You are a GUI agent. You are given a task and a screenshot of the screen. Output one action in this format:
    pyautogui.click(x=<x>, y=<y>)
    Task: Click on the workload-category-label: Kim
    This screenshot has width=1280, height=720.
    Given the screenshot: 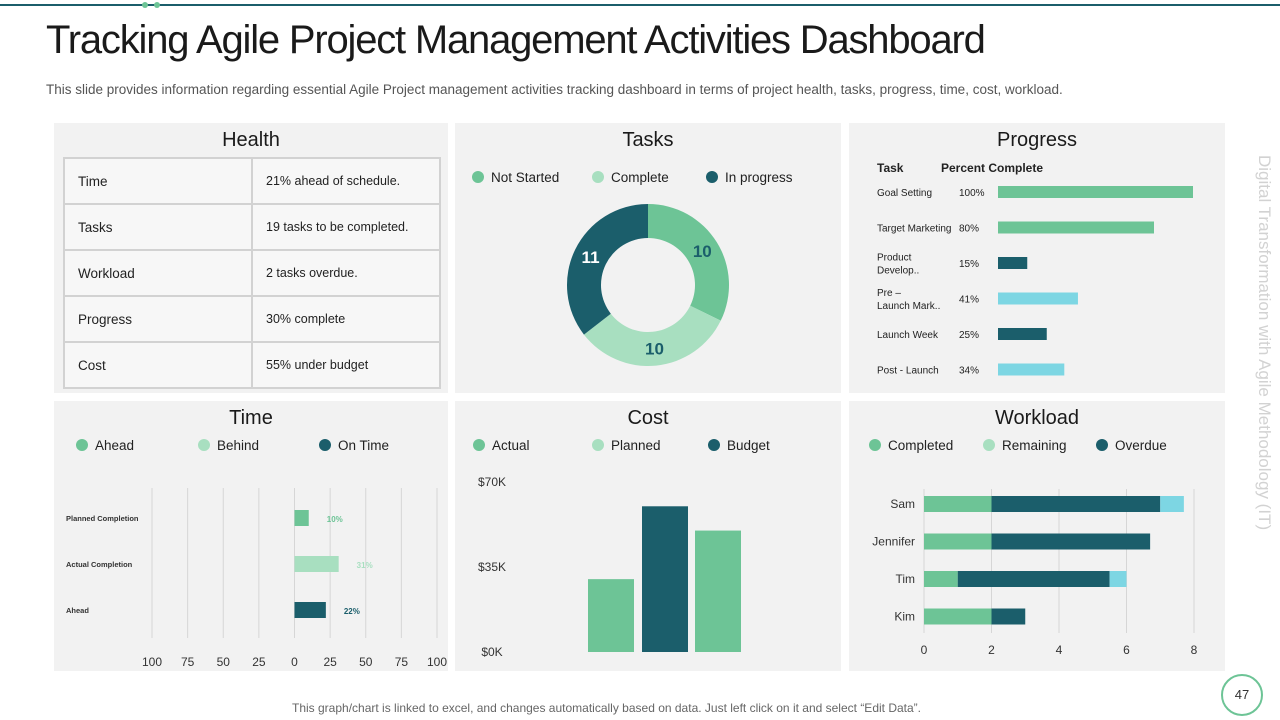 What is the action you would take?
    pyautogui.click(x=904, y=617)
    